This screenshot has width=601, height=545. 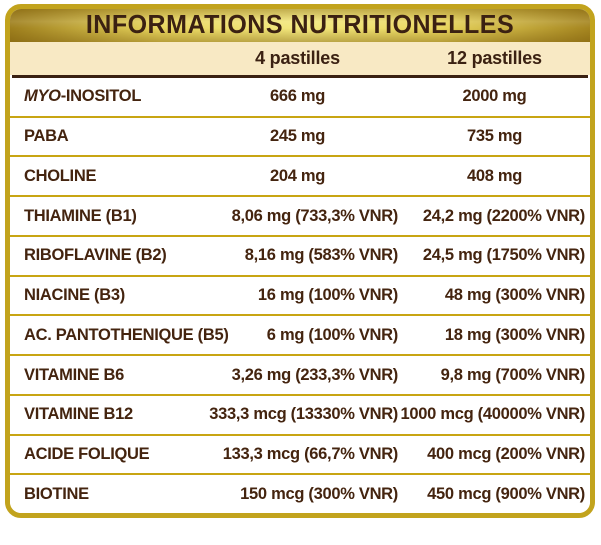 What do you see at coordinates (87, 453) in the screenshot?
I see `row-nutrient-name: ACIDE FOLIQUE` at bounding box center [87, 453].